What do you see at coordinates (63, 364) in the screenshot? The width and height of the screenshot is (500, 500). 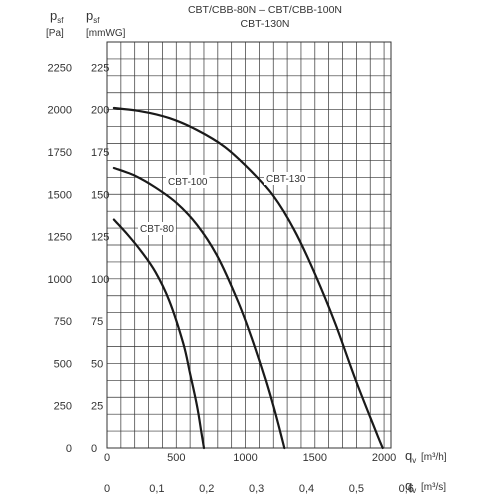 I see `y-left-tick-label: 500` at bounding box center [63, 364].